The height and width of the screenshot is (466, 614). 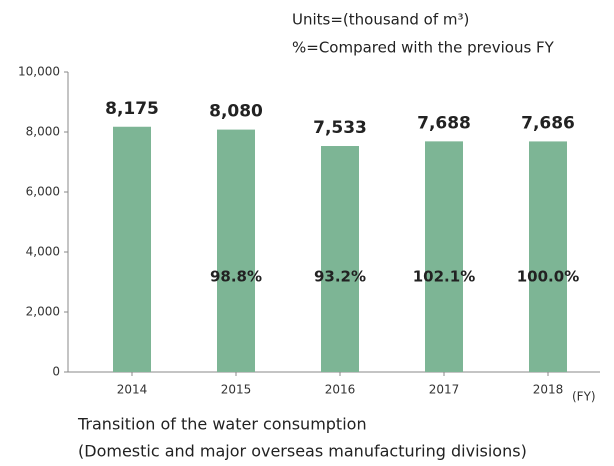 What do you see at coordinates (236, 277) in the screenshot?
I see `change-label: 98.8%` at bounding box center [236, 277].